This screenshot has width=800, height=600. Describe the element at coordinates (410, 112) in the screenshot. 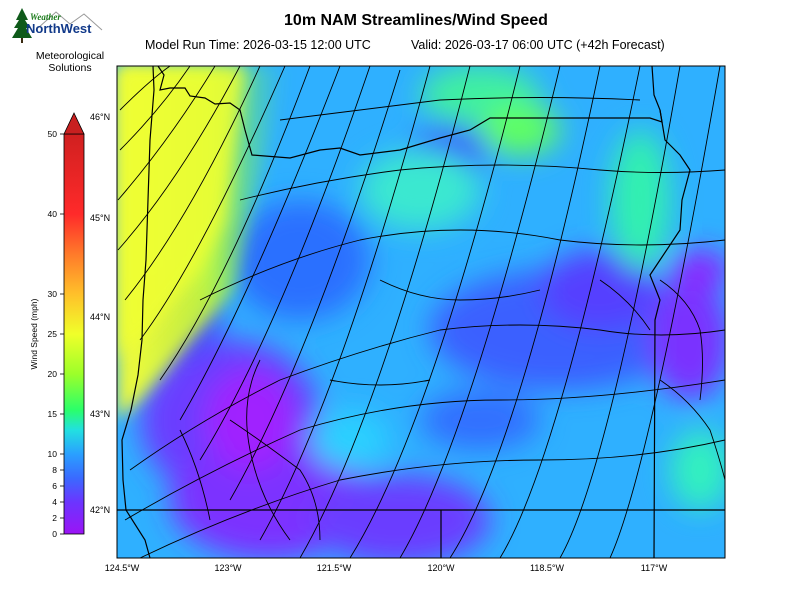

I see `columbia-river-border` at that location.